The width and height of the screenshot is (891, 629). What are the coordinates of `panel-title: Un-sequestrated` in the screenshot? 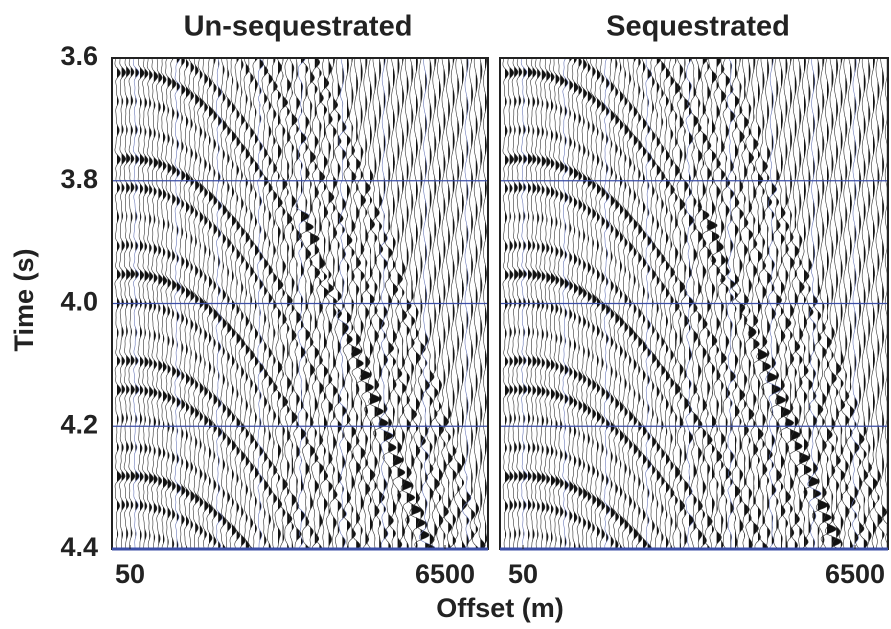 It's located at (298, 27).